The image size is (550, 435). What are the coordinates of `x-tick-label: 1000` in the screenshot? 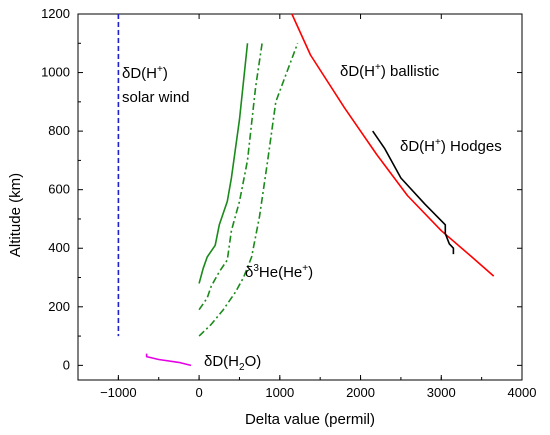 It's located at (279, 392).